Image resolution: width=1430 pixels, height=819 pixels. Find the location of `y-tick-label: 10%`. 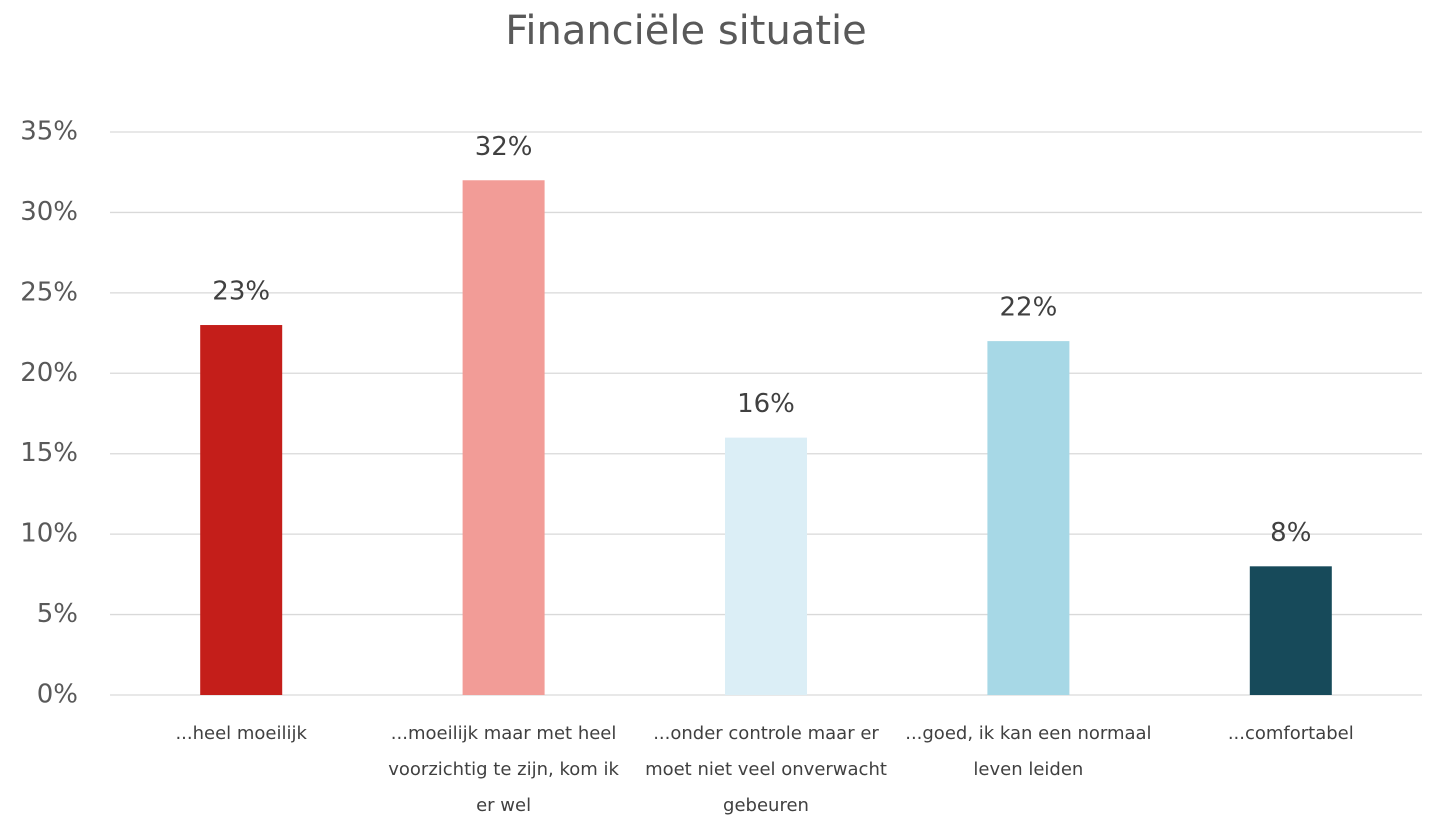

y-tick-label: 10% is located at coordinates (49, 534).